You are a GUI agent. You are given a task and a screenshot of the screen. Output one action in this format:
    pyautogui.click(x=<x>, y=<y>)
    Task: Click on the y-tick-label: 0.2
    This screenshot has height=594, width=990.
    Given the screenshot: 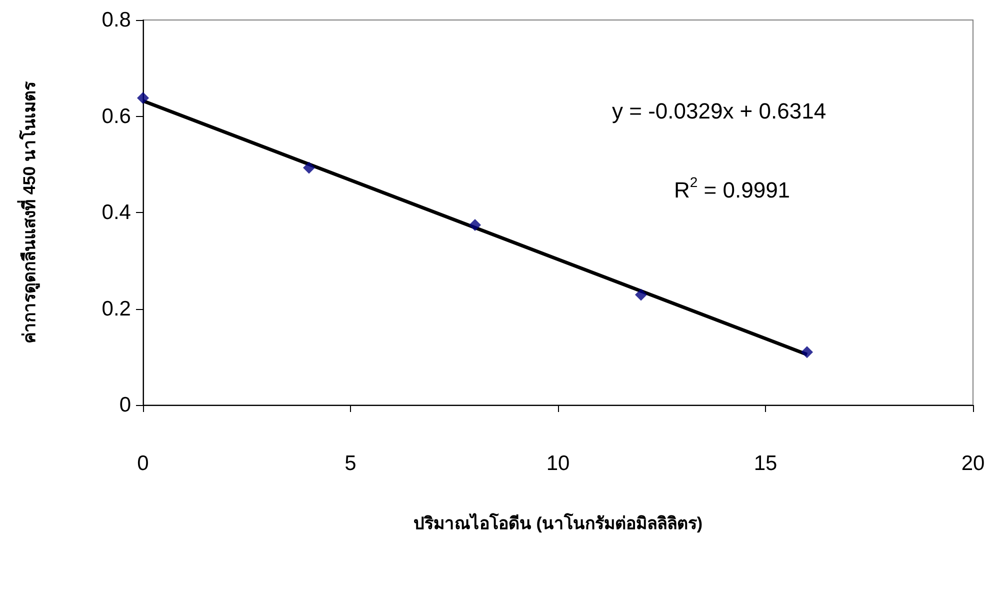 What is the action you would take?
    pyautogui.click(x=116, y=308)
    